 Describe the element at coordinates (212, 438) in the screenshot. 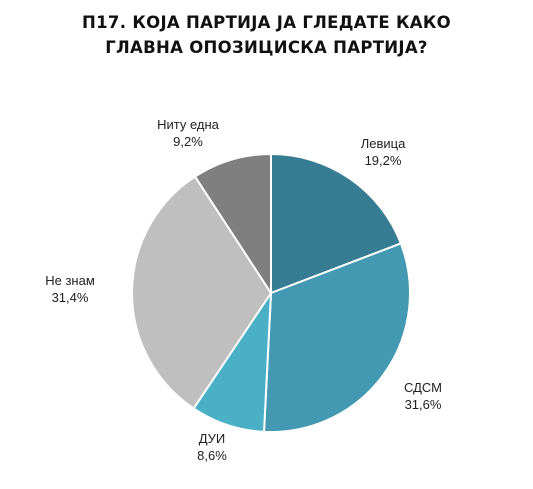

I see `slice-label-2: ДУИ` at that location.